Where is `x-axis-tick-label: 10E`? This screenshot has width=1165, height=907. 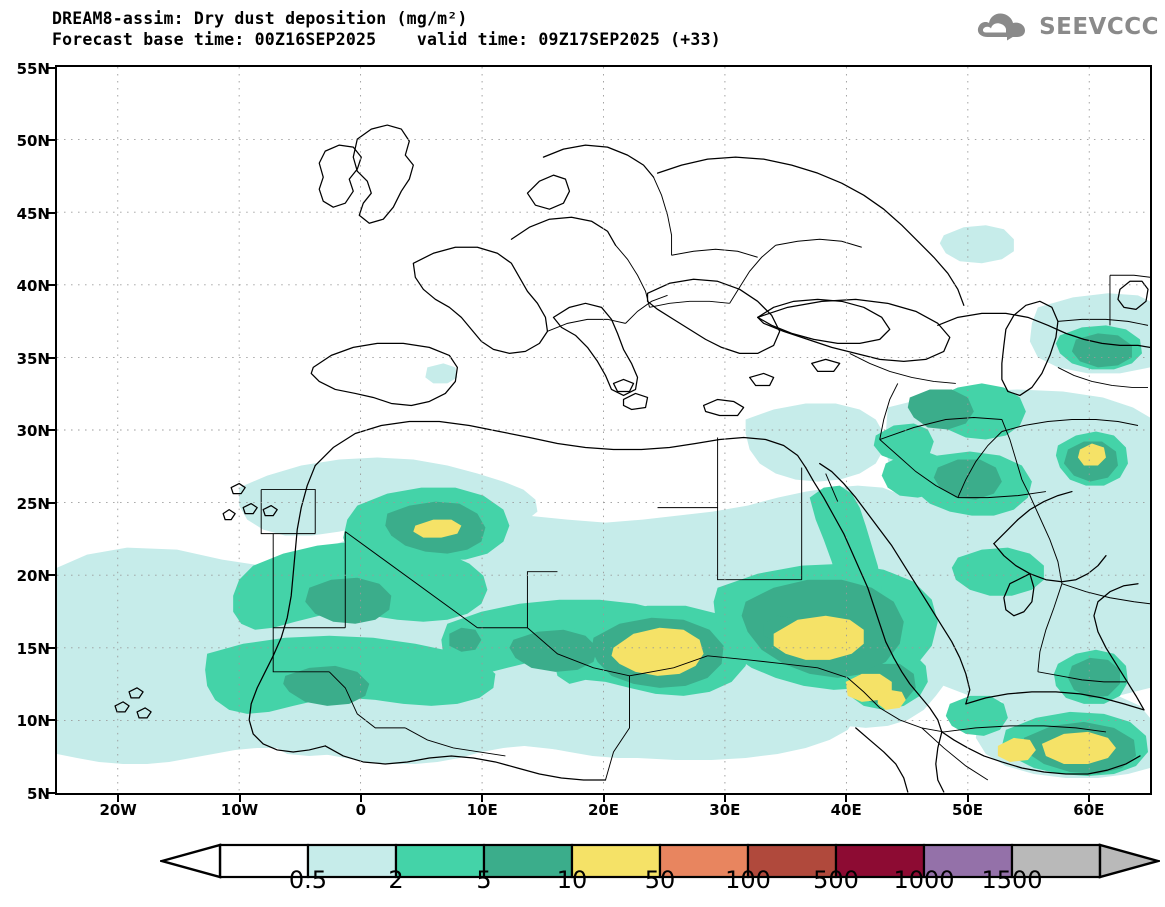
x-axis-tick-label: 10E is located at coordinates (482, 810).